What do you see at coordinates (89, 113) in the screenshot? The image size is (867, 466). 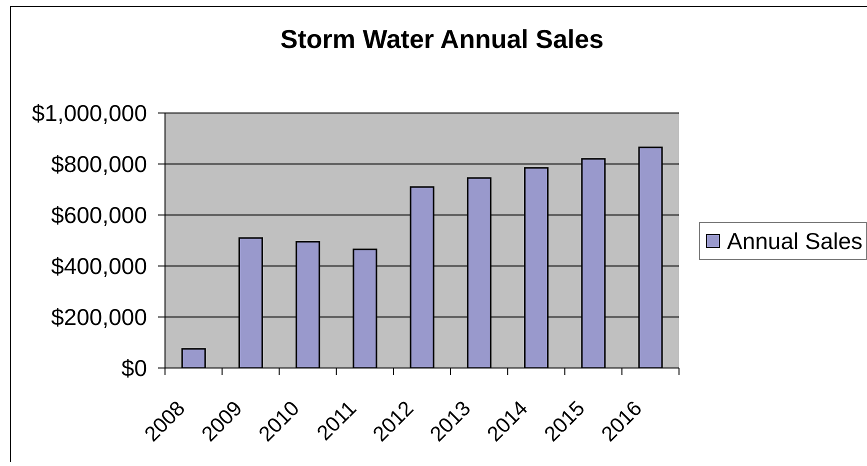 I see `y-tick-label: $1,000,000` at bounding box center [89, 113].